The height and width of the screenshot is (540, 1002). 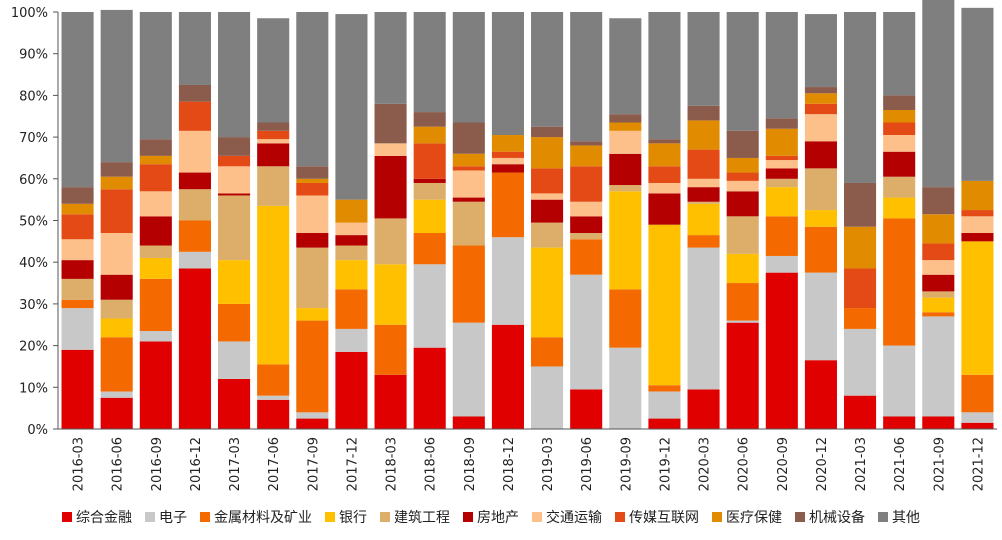 I want to click on x-tick-label: 2018-06, so click(x=431, y=464).